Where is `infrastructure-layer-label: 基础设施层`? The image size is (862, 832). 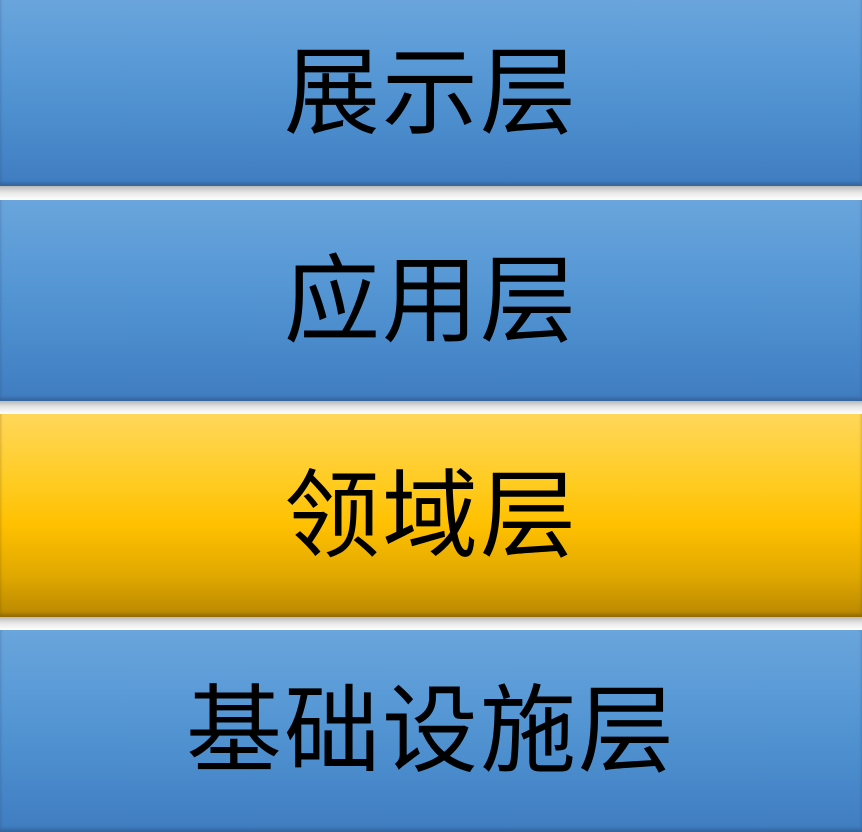
infrastructure-layer-label: 基础设施层 is located at coordinates (431, 731).